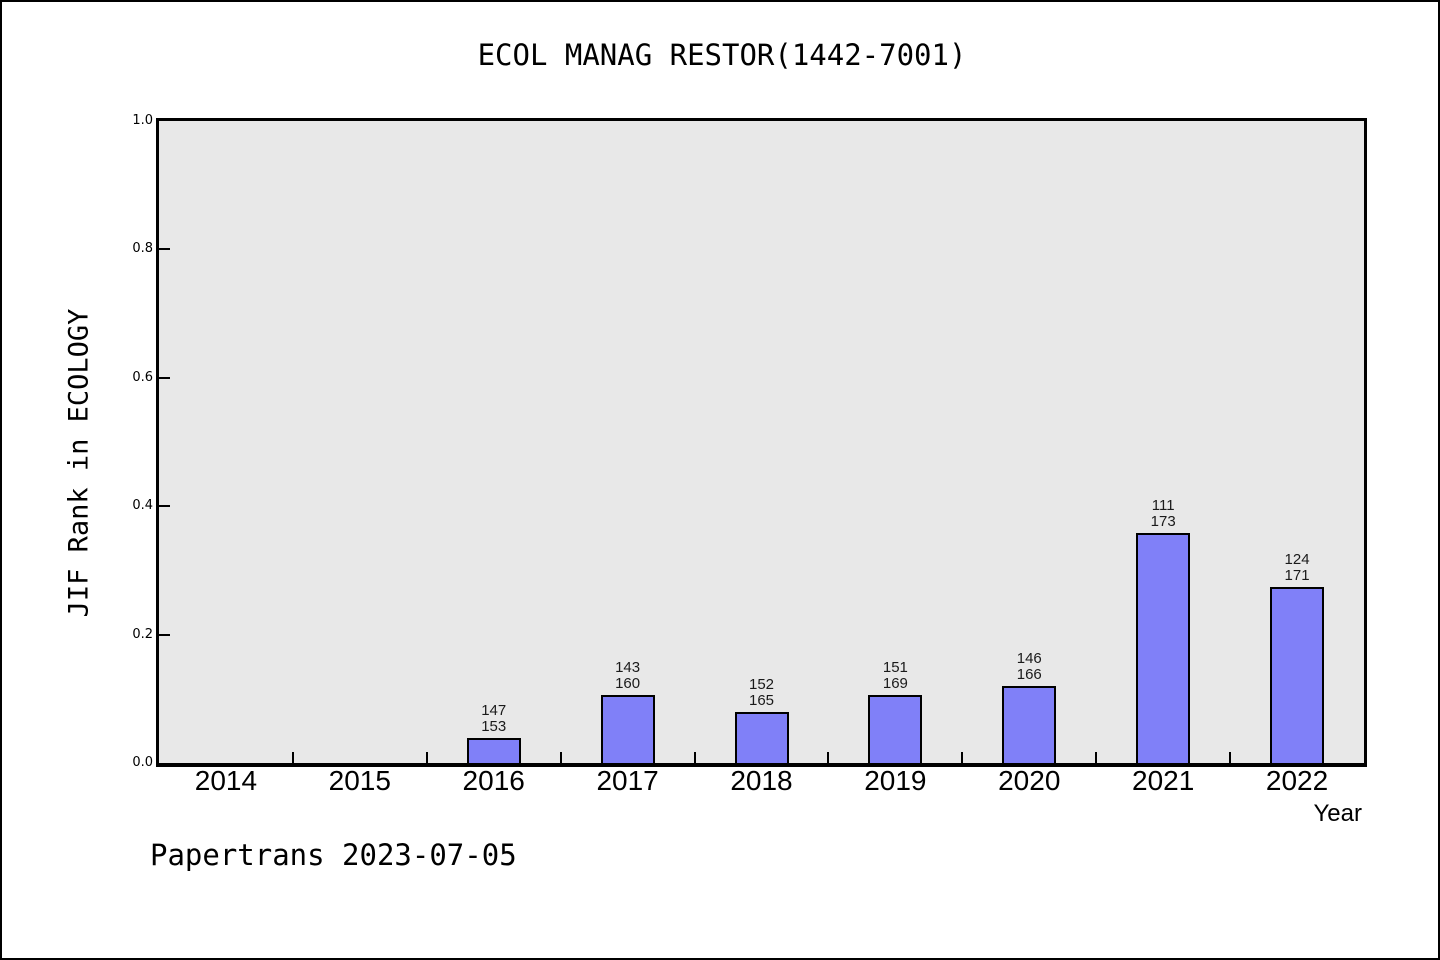  Describe the element at coordinates (333, 855) in the screenshot. I see `watermark-text: Papertrans 2023-07-05` at that location.